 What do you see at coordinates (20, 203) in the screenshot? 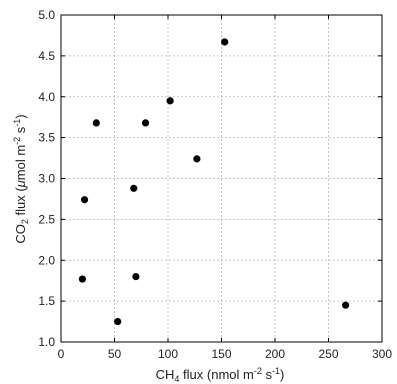
I see `y-label-text: flux (` at bounding box center [20, 203].